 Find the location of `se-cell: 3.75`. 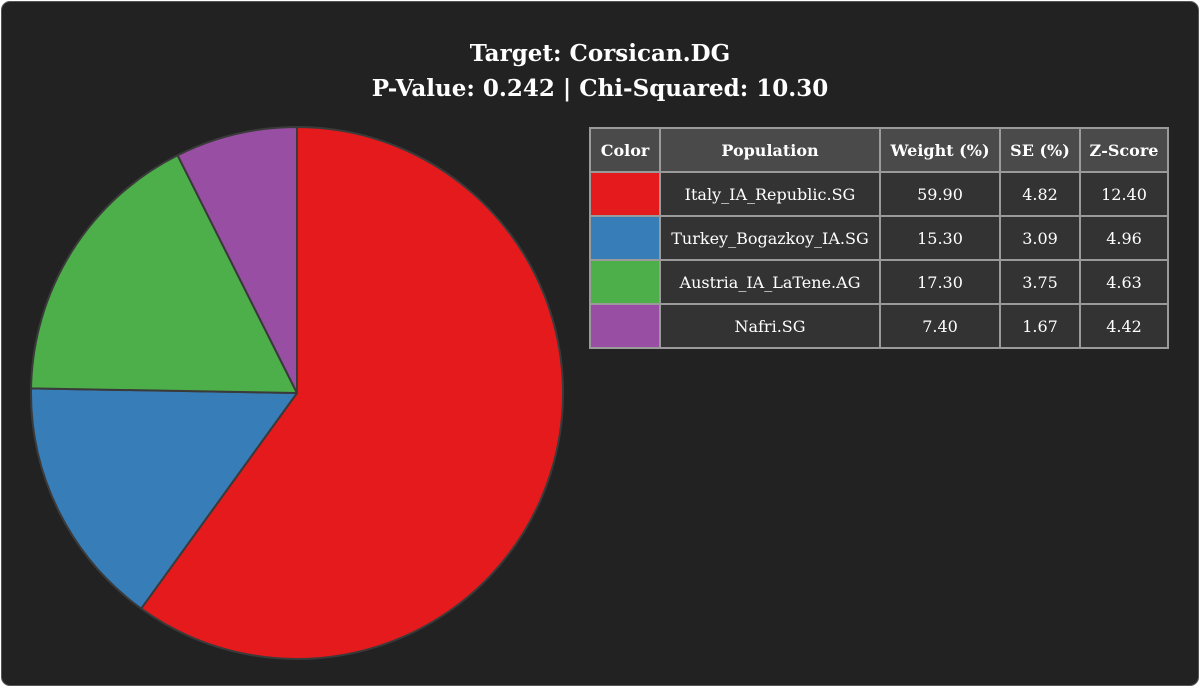

se-cell: 3.75 is located at coordinates (1040, 282).